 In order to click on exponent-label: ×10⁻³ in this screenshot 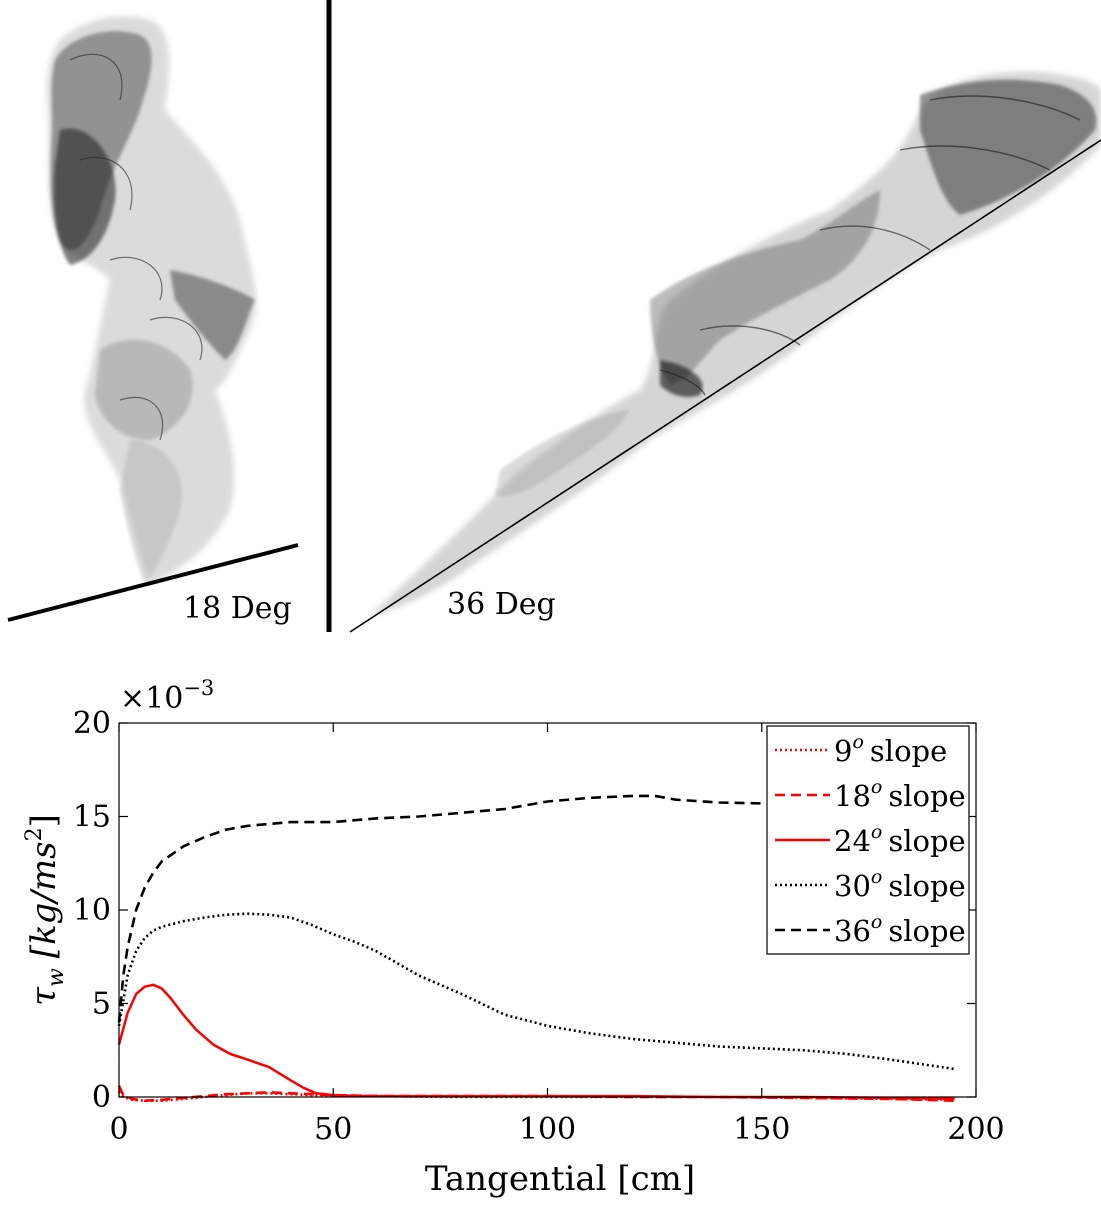, I will do `click(167, 696)`.